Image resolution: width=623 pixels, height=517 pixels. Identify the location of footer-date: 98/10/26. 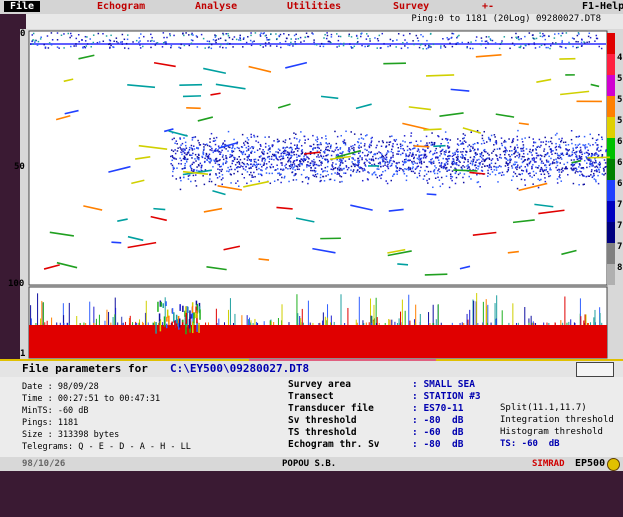
(43, 464).